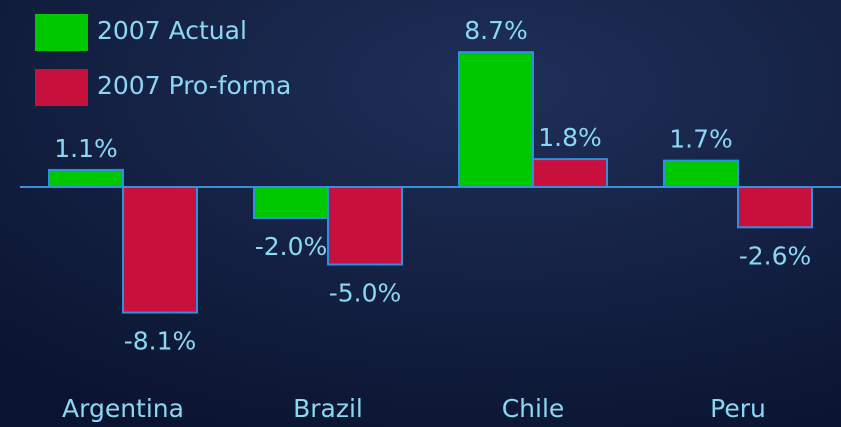  What do you see at coordinates (328, 408) in the screenshot?
I see `x-tick-label: Brazil` at bounding box center [328, 408].